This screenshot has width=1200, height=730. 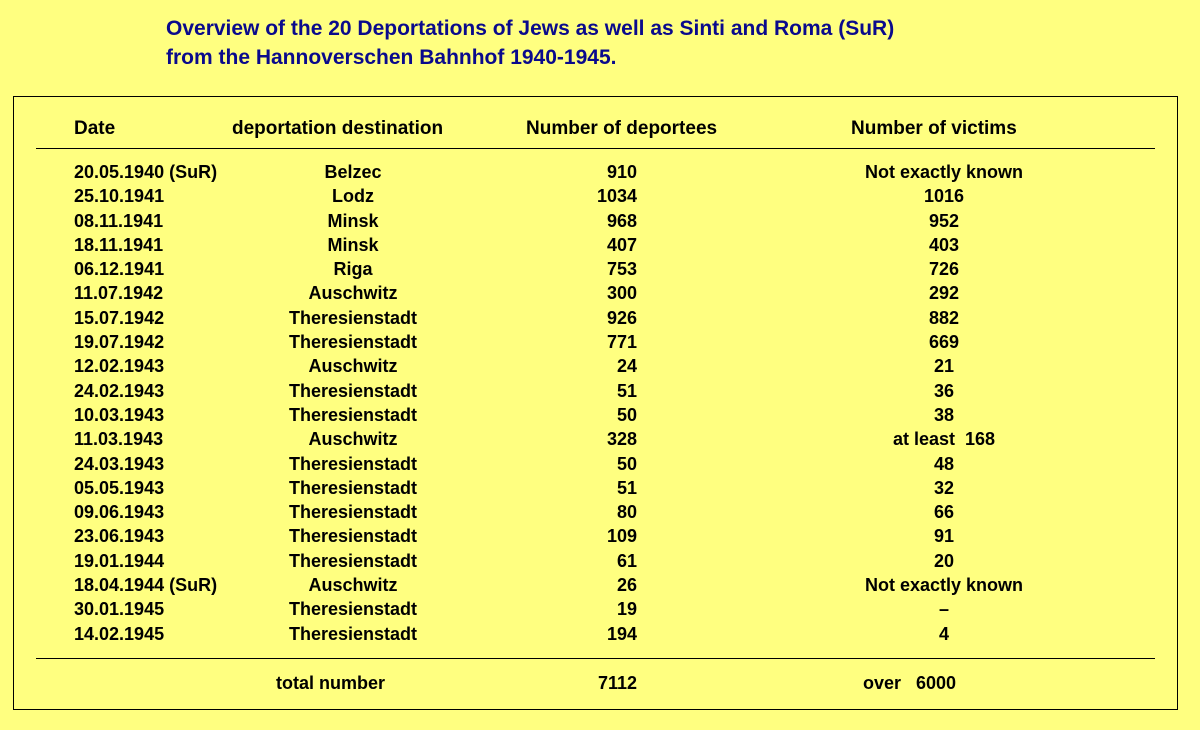 What do you see at coordinates (119, 560) in the screenshot?
I see `row-date: 19.01.1944` at bounding box center [119, 560].